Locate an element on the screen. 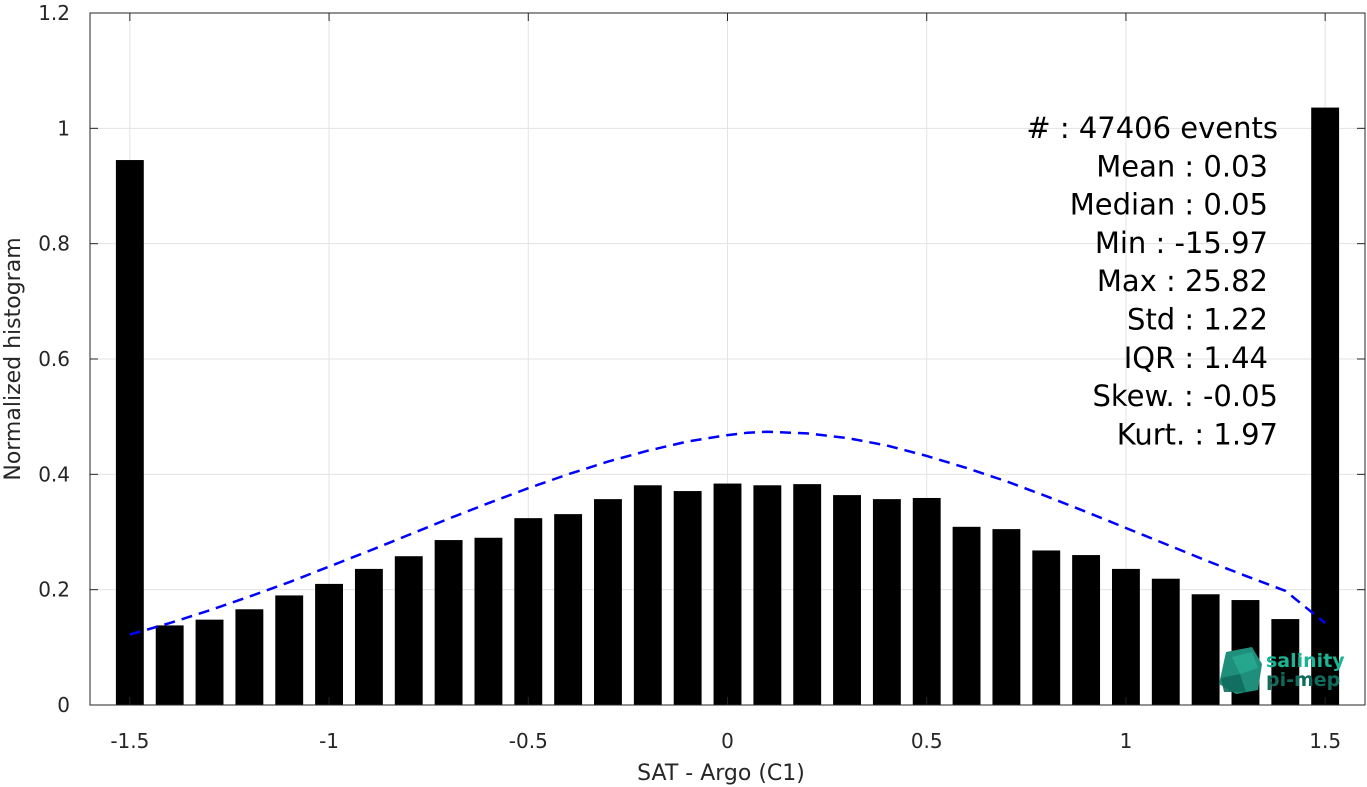 This screenshot has width=1367, height=787. x-tick-label: 0.5 is located at coordinates (927, 741).